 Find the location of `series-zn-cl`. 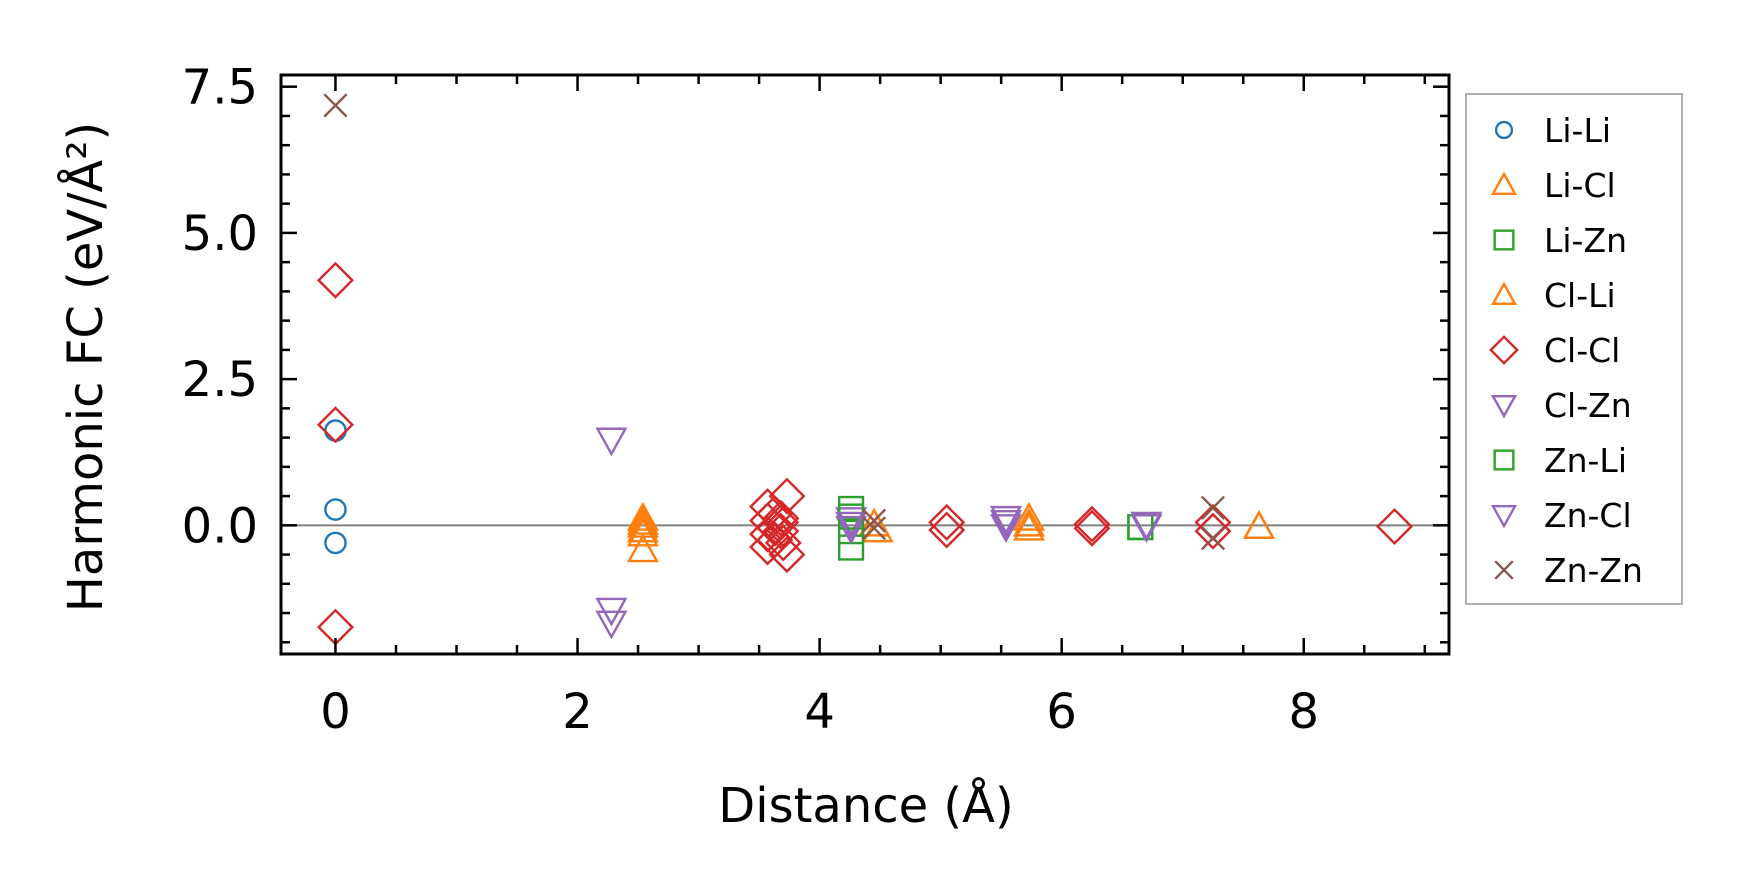

series-zn-cl is located at coordinates (999, 526).